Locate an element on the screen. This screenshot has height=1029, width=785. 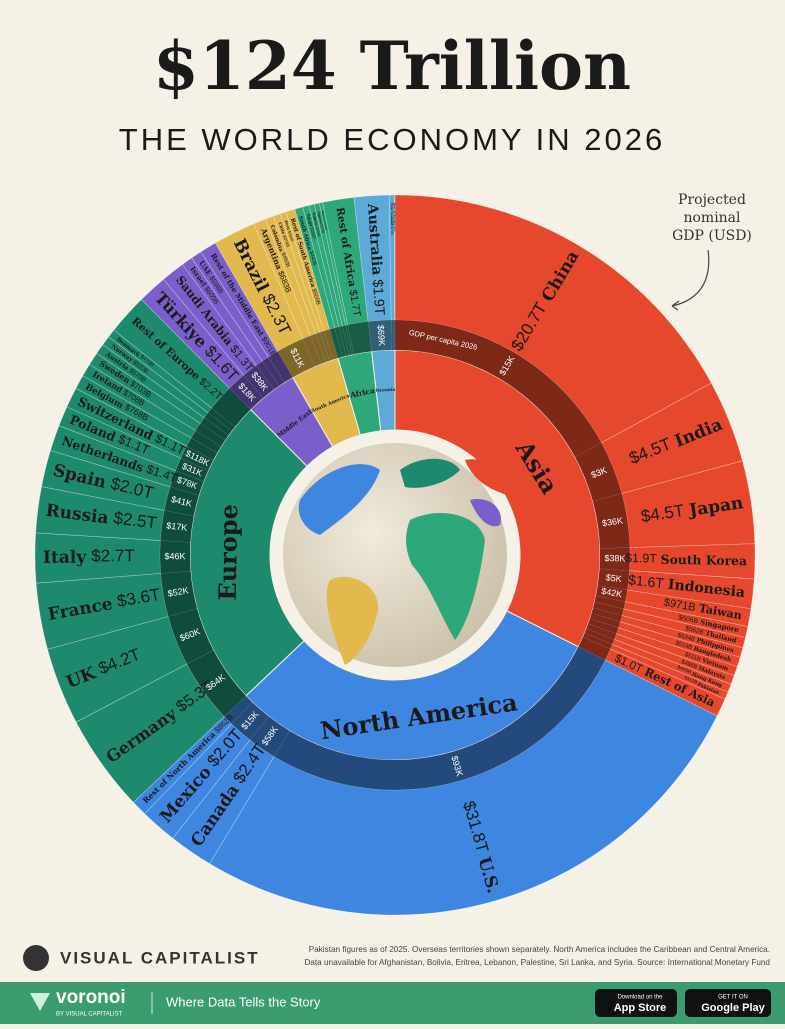
chart-subtitle: THE WORLD ECONOMY IN 2026 is located at coordinates (392, 139).